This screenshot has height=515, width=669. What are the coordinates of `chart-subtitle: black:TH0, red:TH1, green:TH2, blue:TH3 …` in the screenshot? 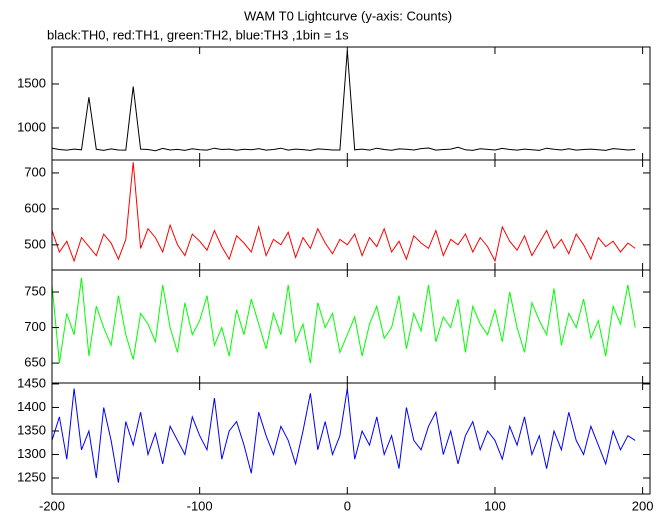 It's located at (198, 34).